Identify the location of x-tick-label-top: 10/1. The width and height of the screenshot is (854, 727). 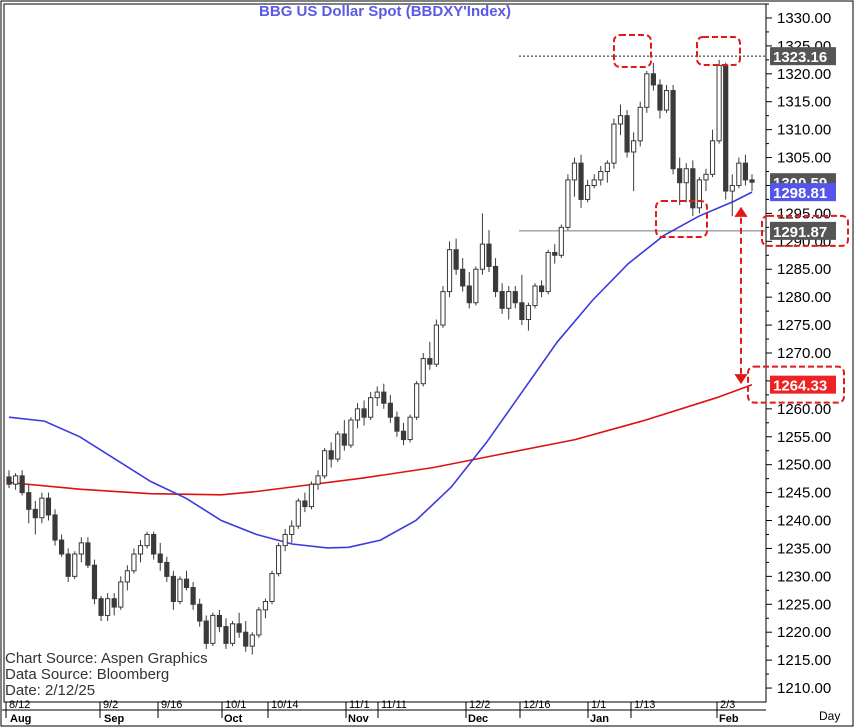
(235, 705).